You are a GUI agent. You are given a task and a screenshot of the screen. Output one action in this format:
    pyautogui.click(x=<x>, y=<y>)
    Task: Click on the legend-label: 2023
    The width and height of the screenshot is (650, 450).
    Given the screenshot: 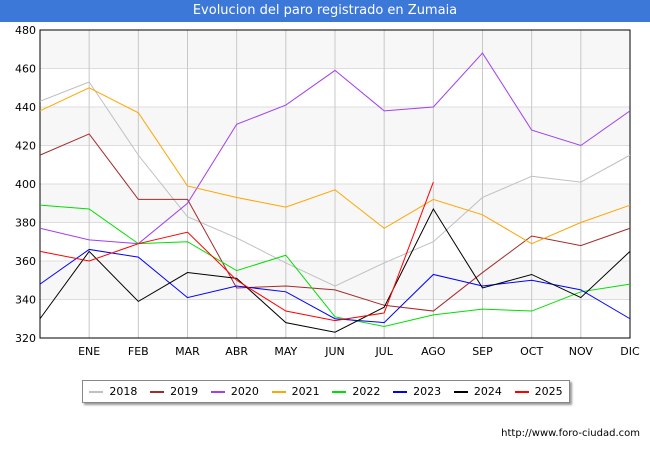 What is the action you would take?
    pyautogui.click(x=427, y=391)
    